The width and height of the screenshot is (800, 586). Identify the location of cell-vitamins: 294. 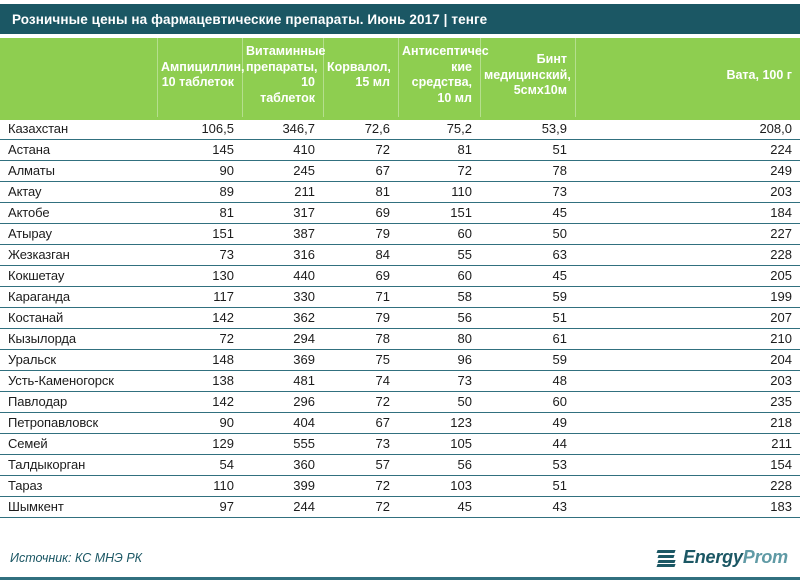
(282, 339).